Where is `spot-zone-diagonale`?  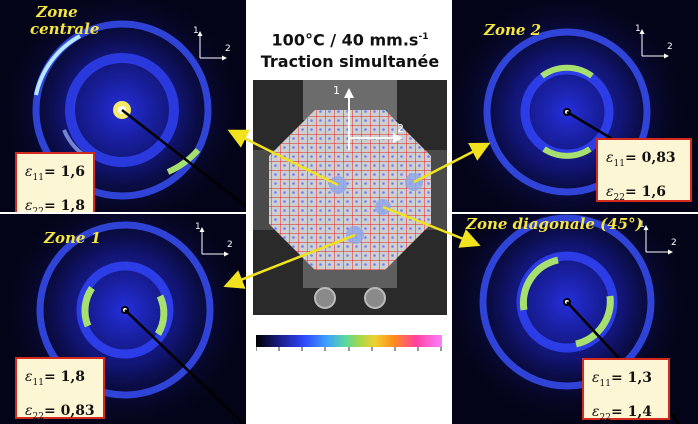 spot-zone-diagonale is located at coordinates (383, 207).